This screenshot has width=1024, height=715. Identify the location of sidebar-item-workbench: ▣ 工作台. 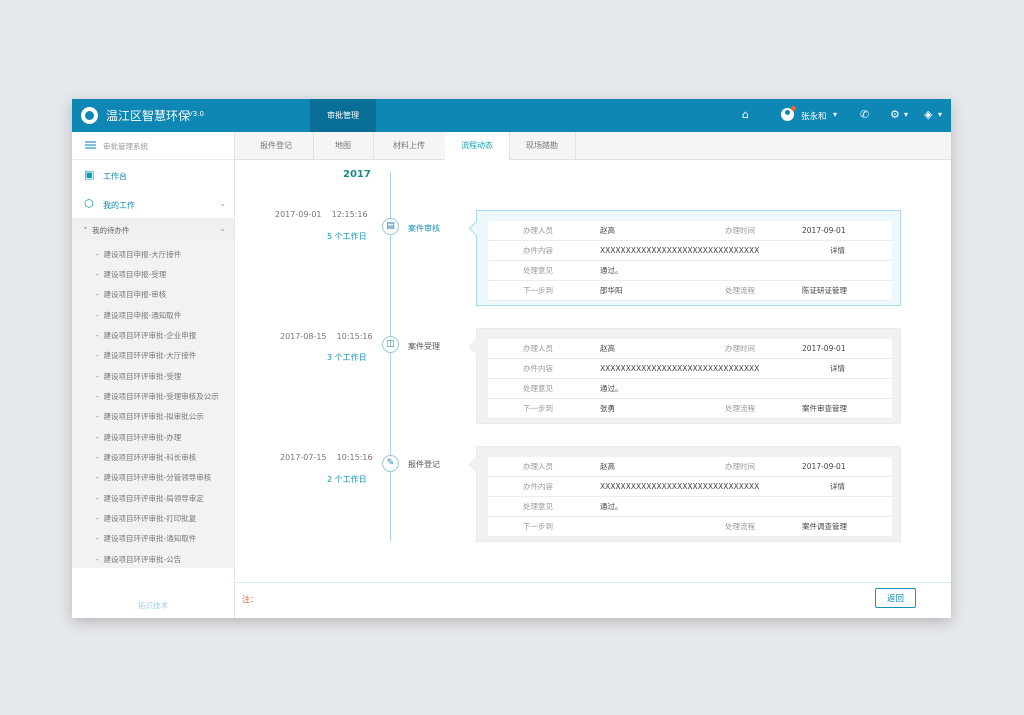
(153, 175).